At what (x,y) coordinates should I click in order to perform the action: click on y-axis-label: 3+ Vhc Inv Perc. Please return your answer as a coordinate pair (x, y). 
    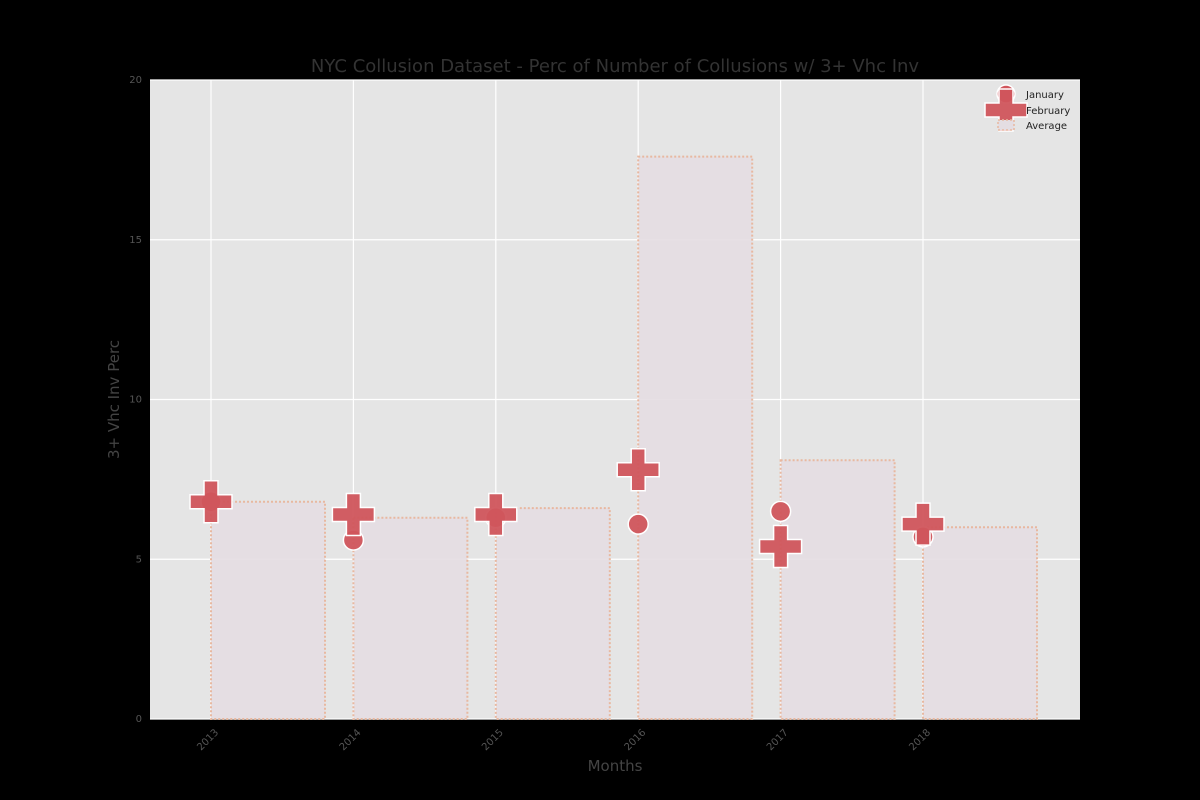
    Looking at the image, I should click on (114, 399).